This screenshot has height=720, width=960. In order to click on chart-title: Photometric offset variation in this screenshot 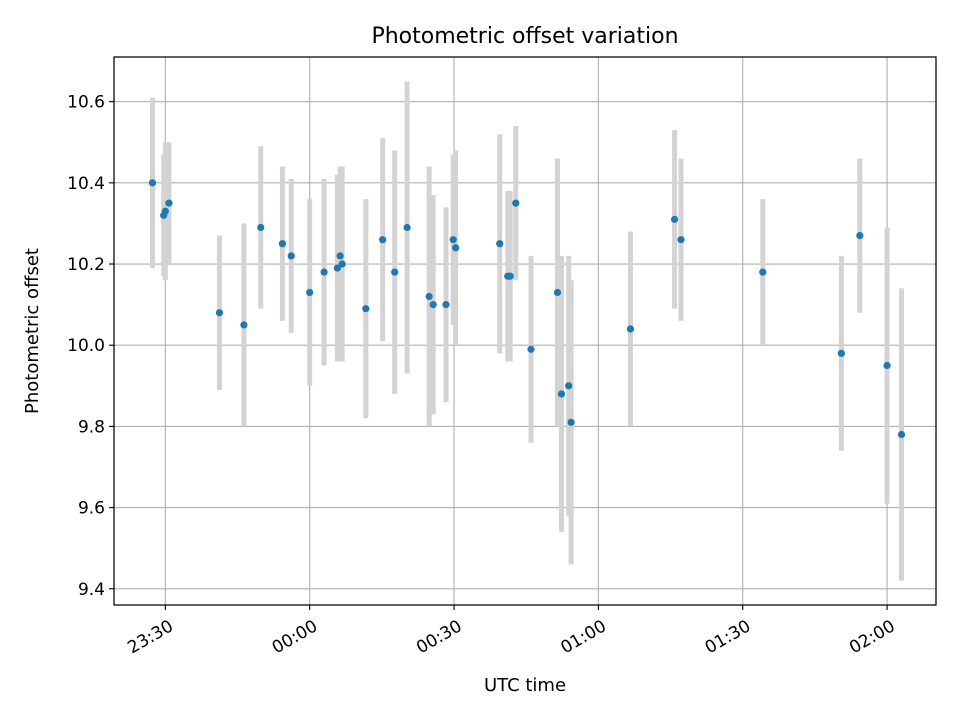, I will do `click(524, 36)`.